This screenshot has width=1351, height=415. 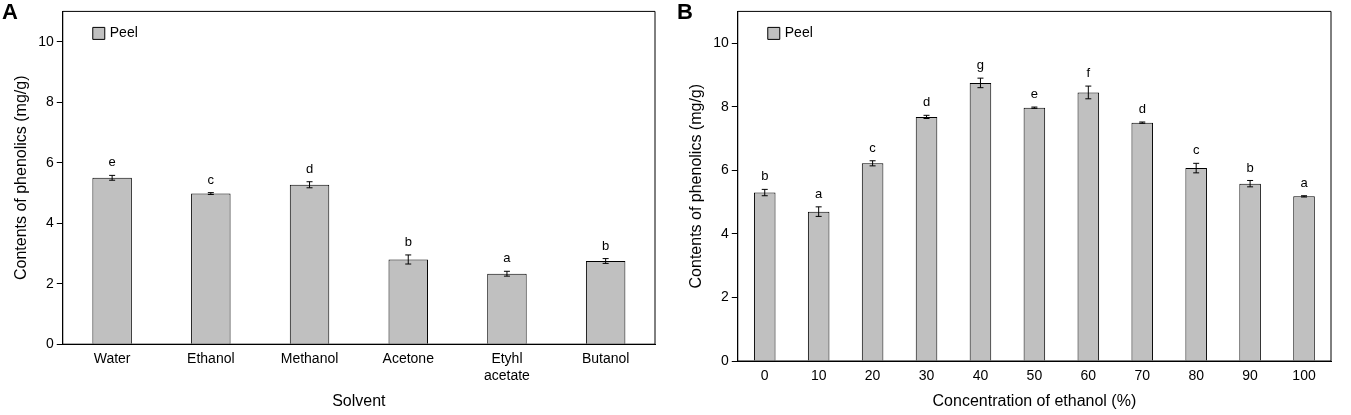 What do you see at coordinates (1196, 375) in the screenshot?
I see `x-tick-label: 80` at bounding box center [1196, 375].